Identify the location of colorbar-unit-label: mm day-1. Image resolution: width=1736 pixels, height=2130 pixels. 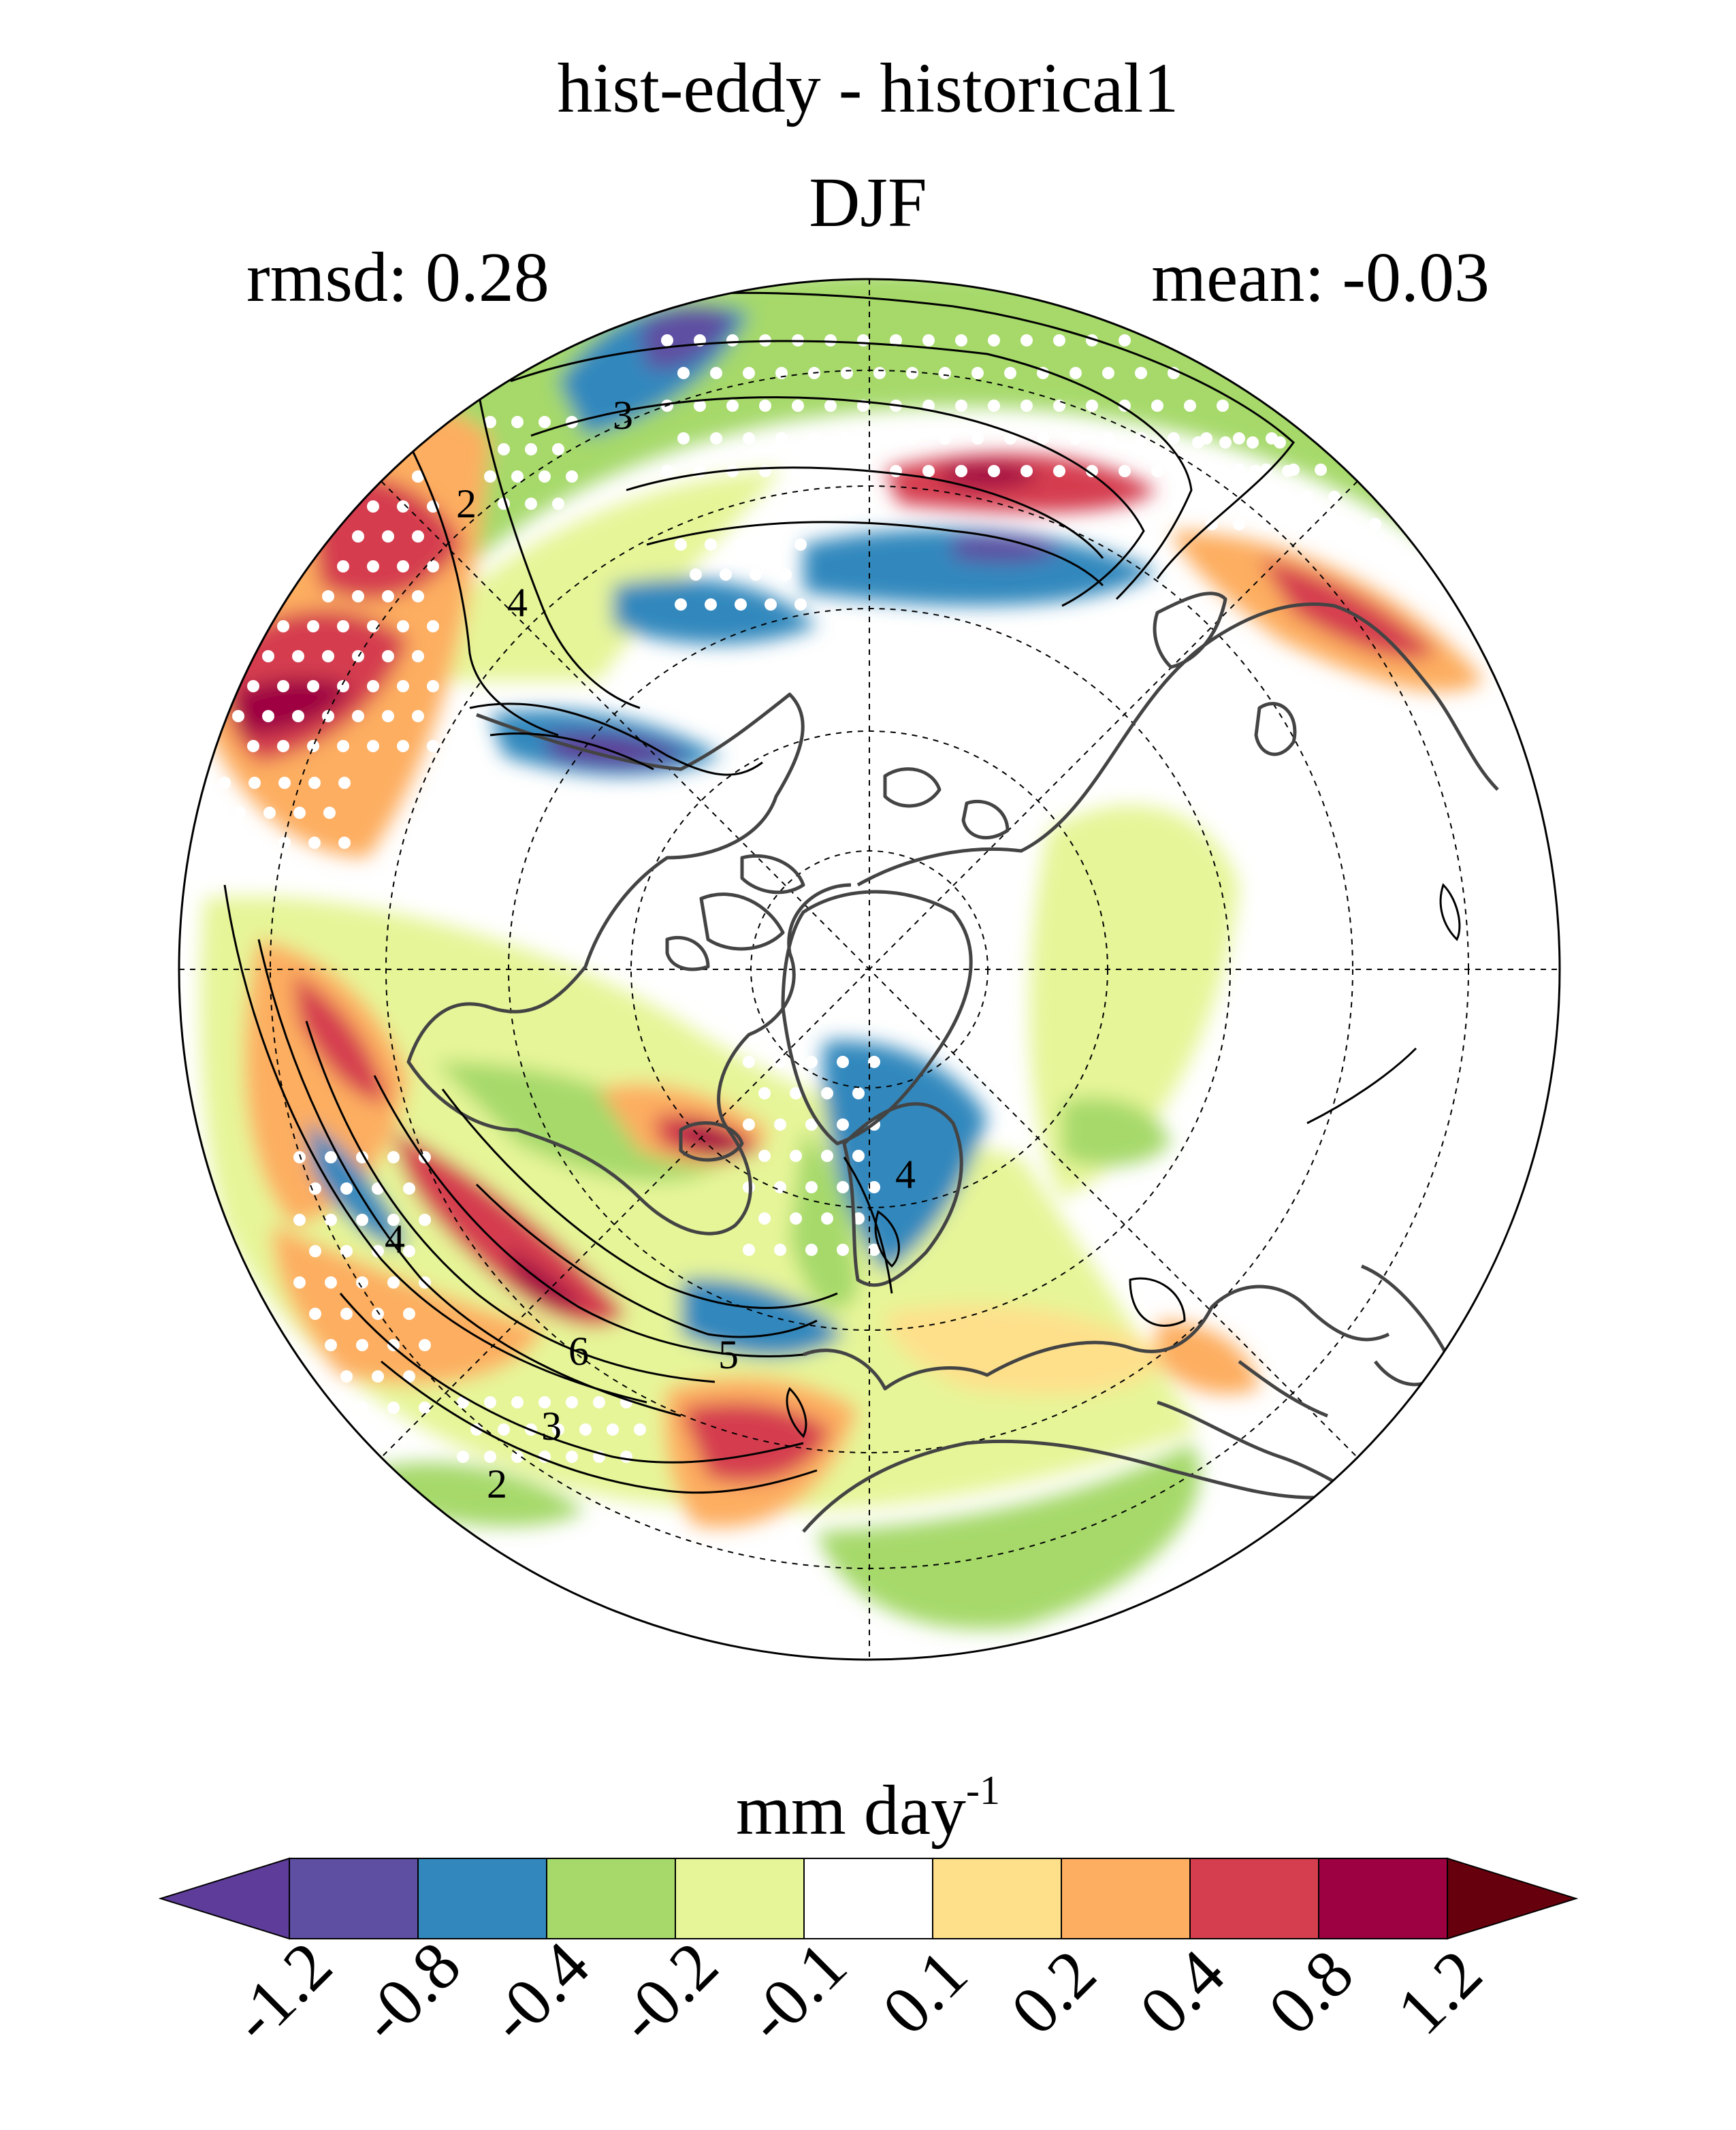
(868, 1808).